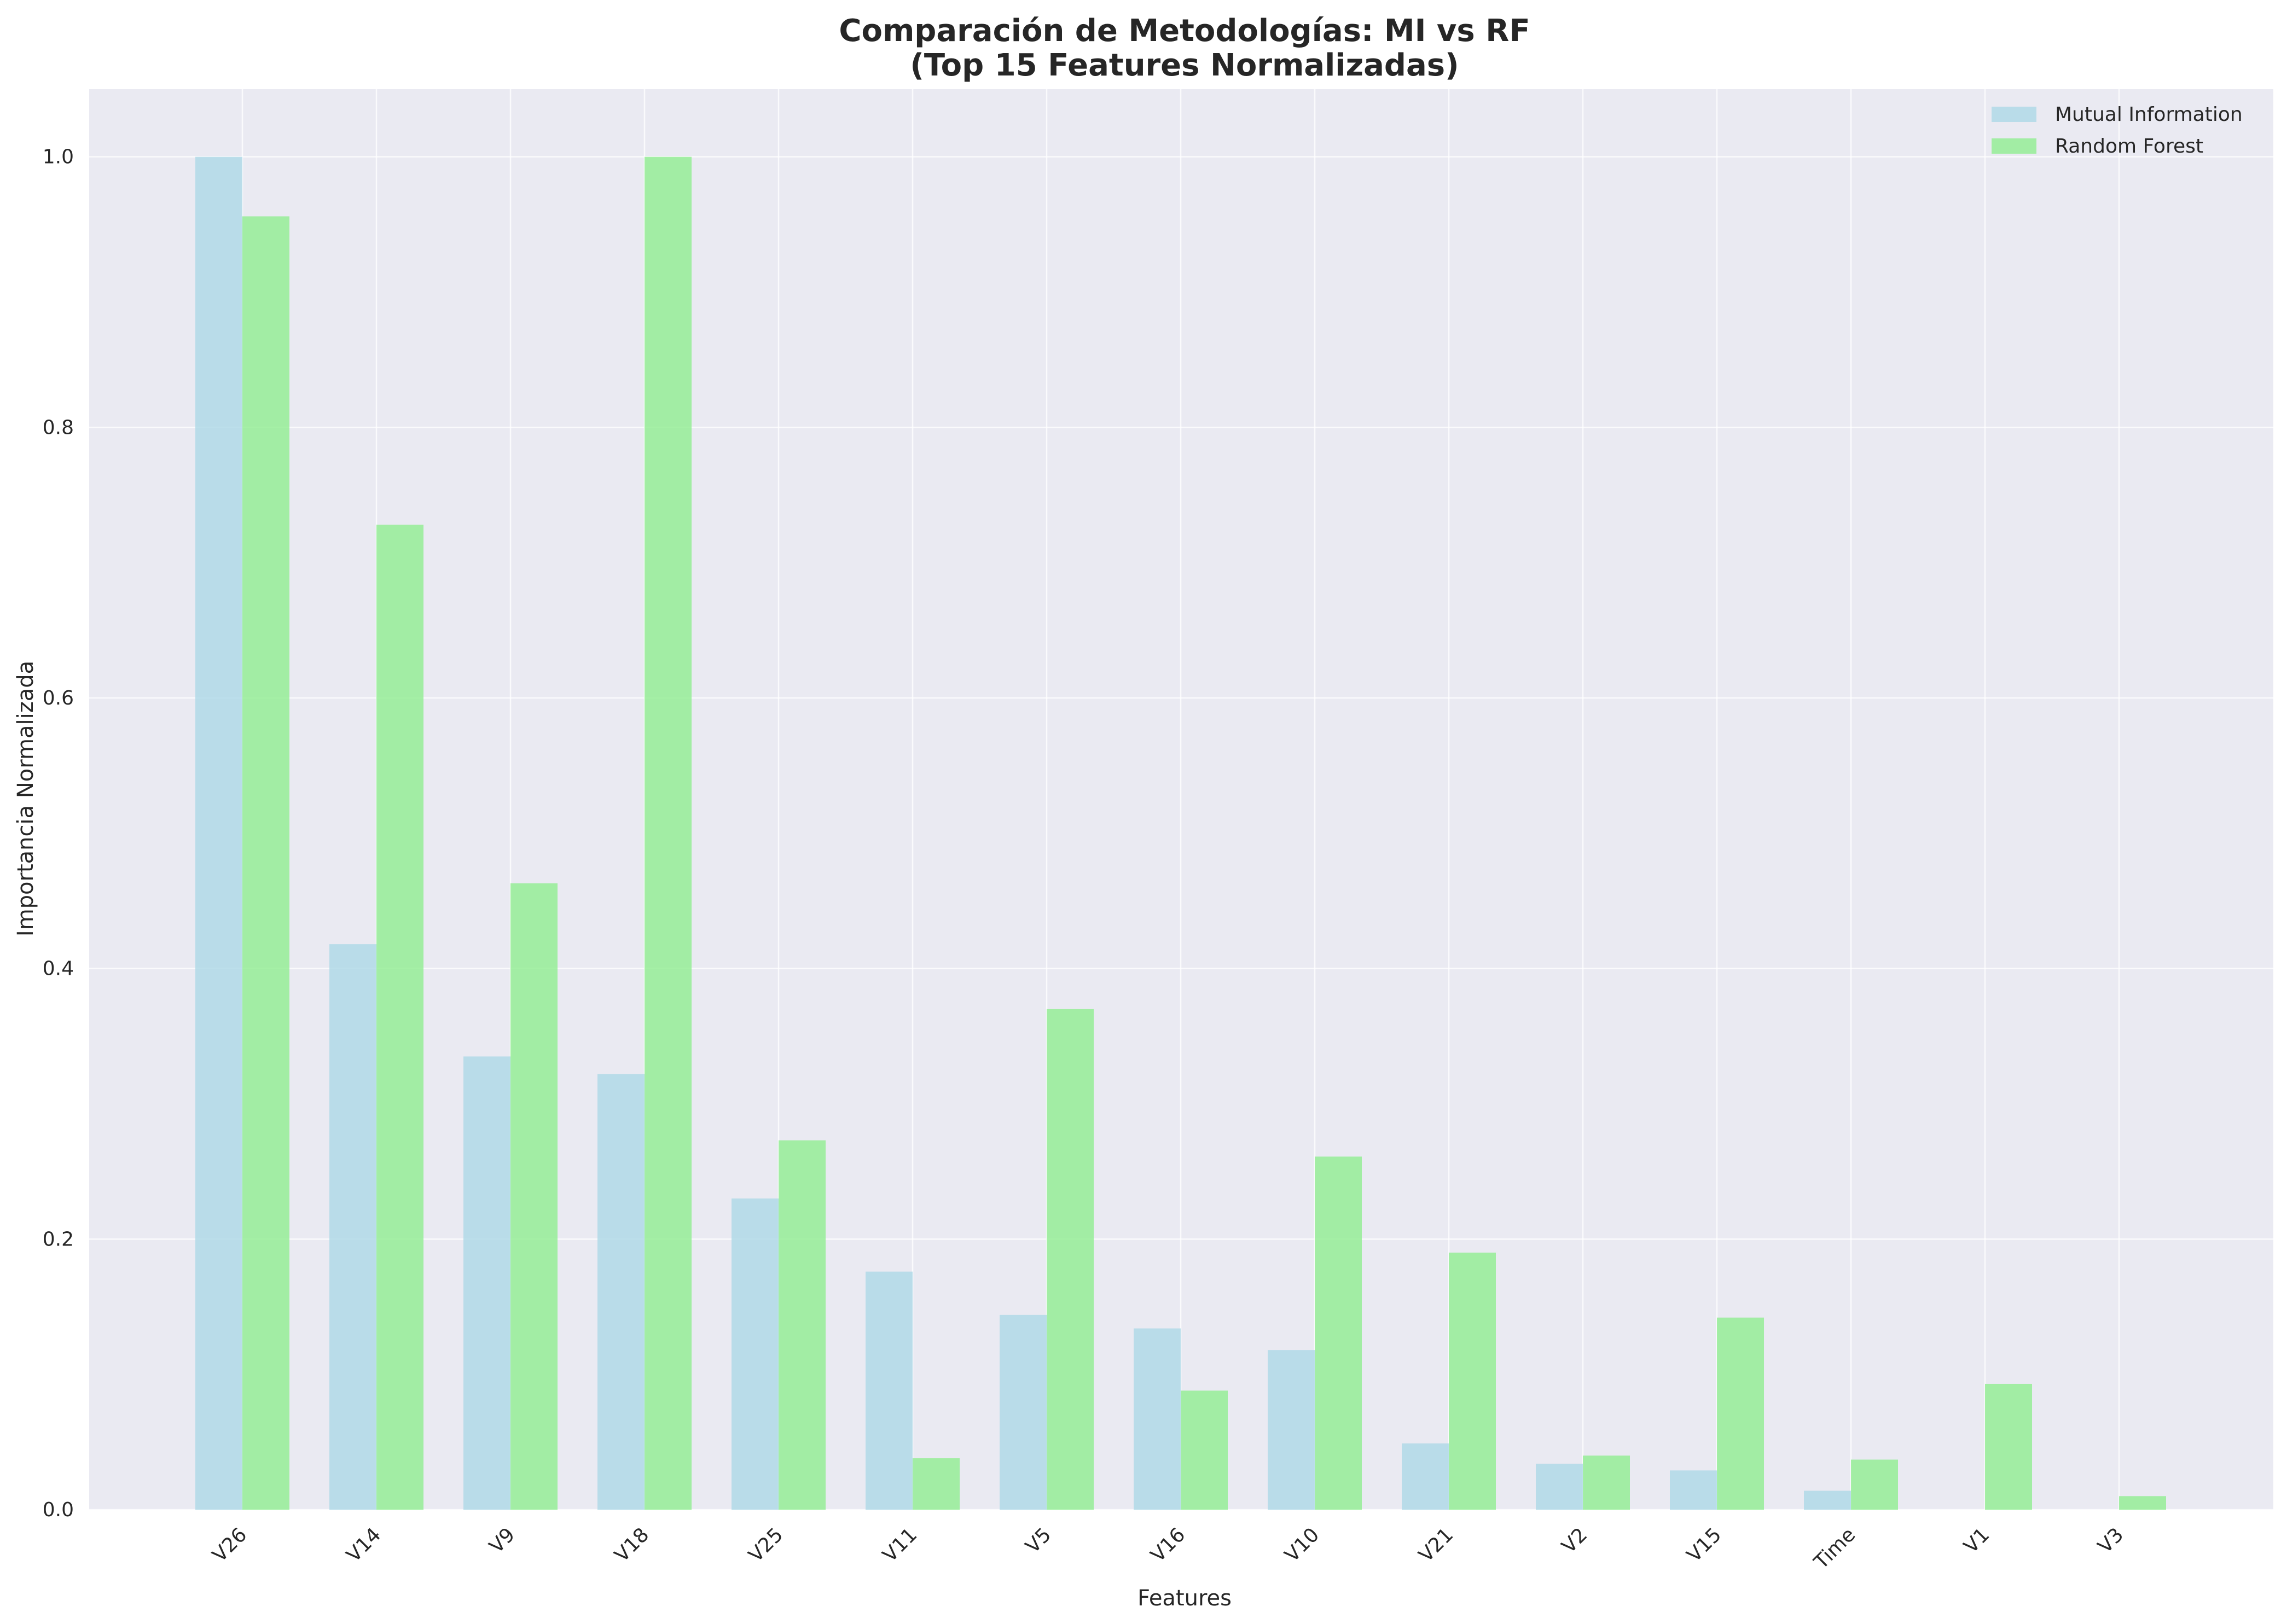 Image resolution: width=2281 pixels, height=1624 pixels. I want to click on bar-random-forest-v10, so click(1338, 1333).